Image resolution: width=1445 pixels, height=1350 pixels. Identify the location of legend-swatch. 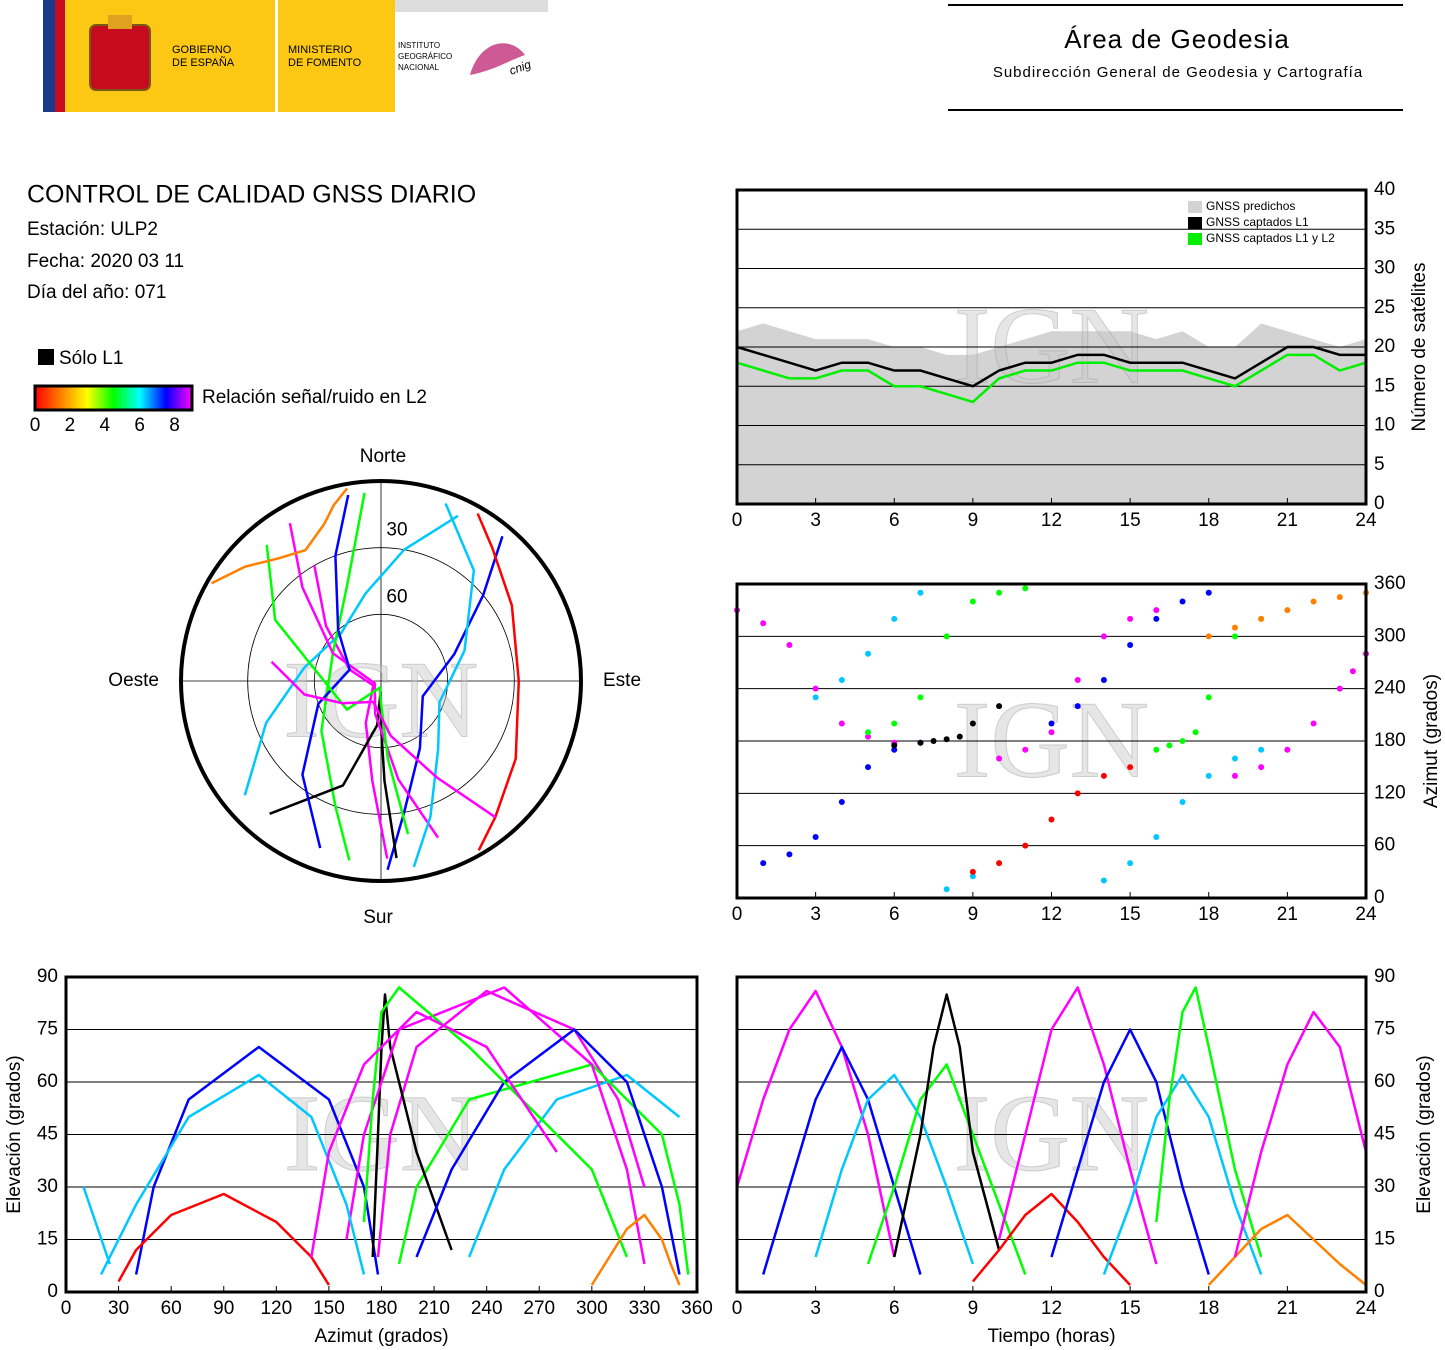
(1195, 207).